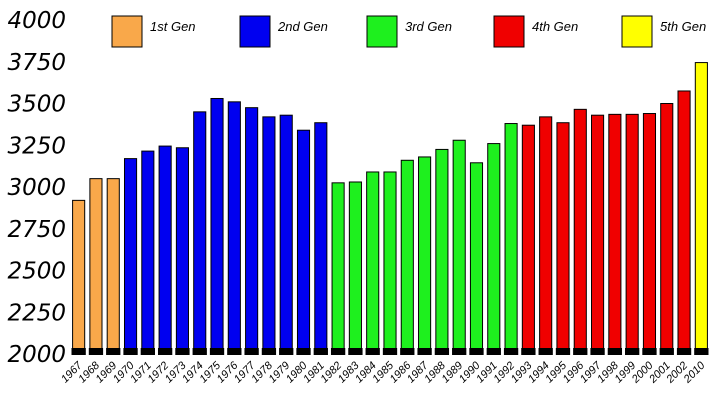  What do you see at coordinates (36, 21) in the screenshot?
I see `y-tick-label: 4000` at bounding box center [36, 21].